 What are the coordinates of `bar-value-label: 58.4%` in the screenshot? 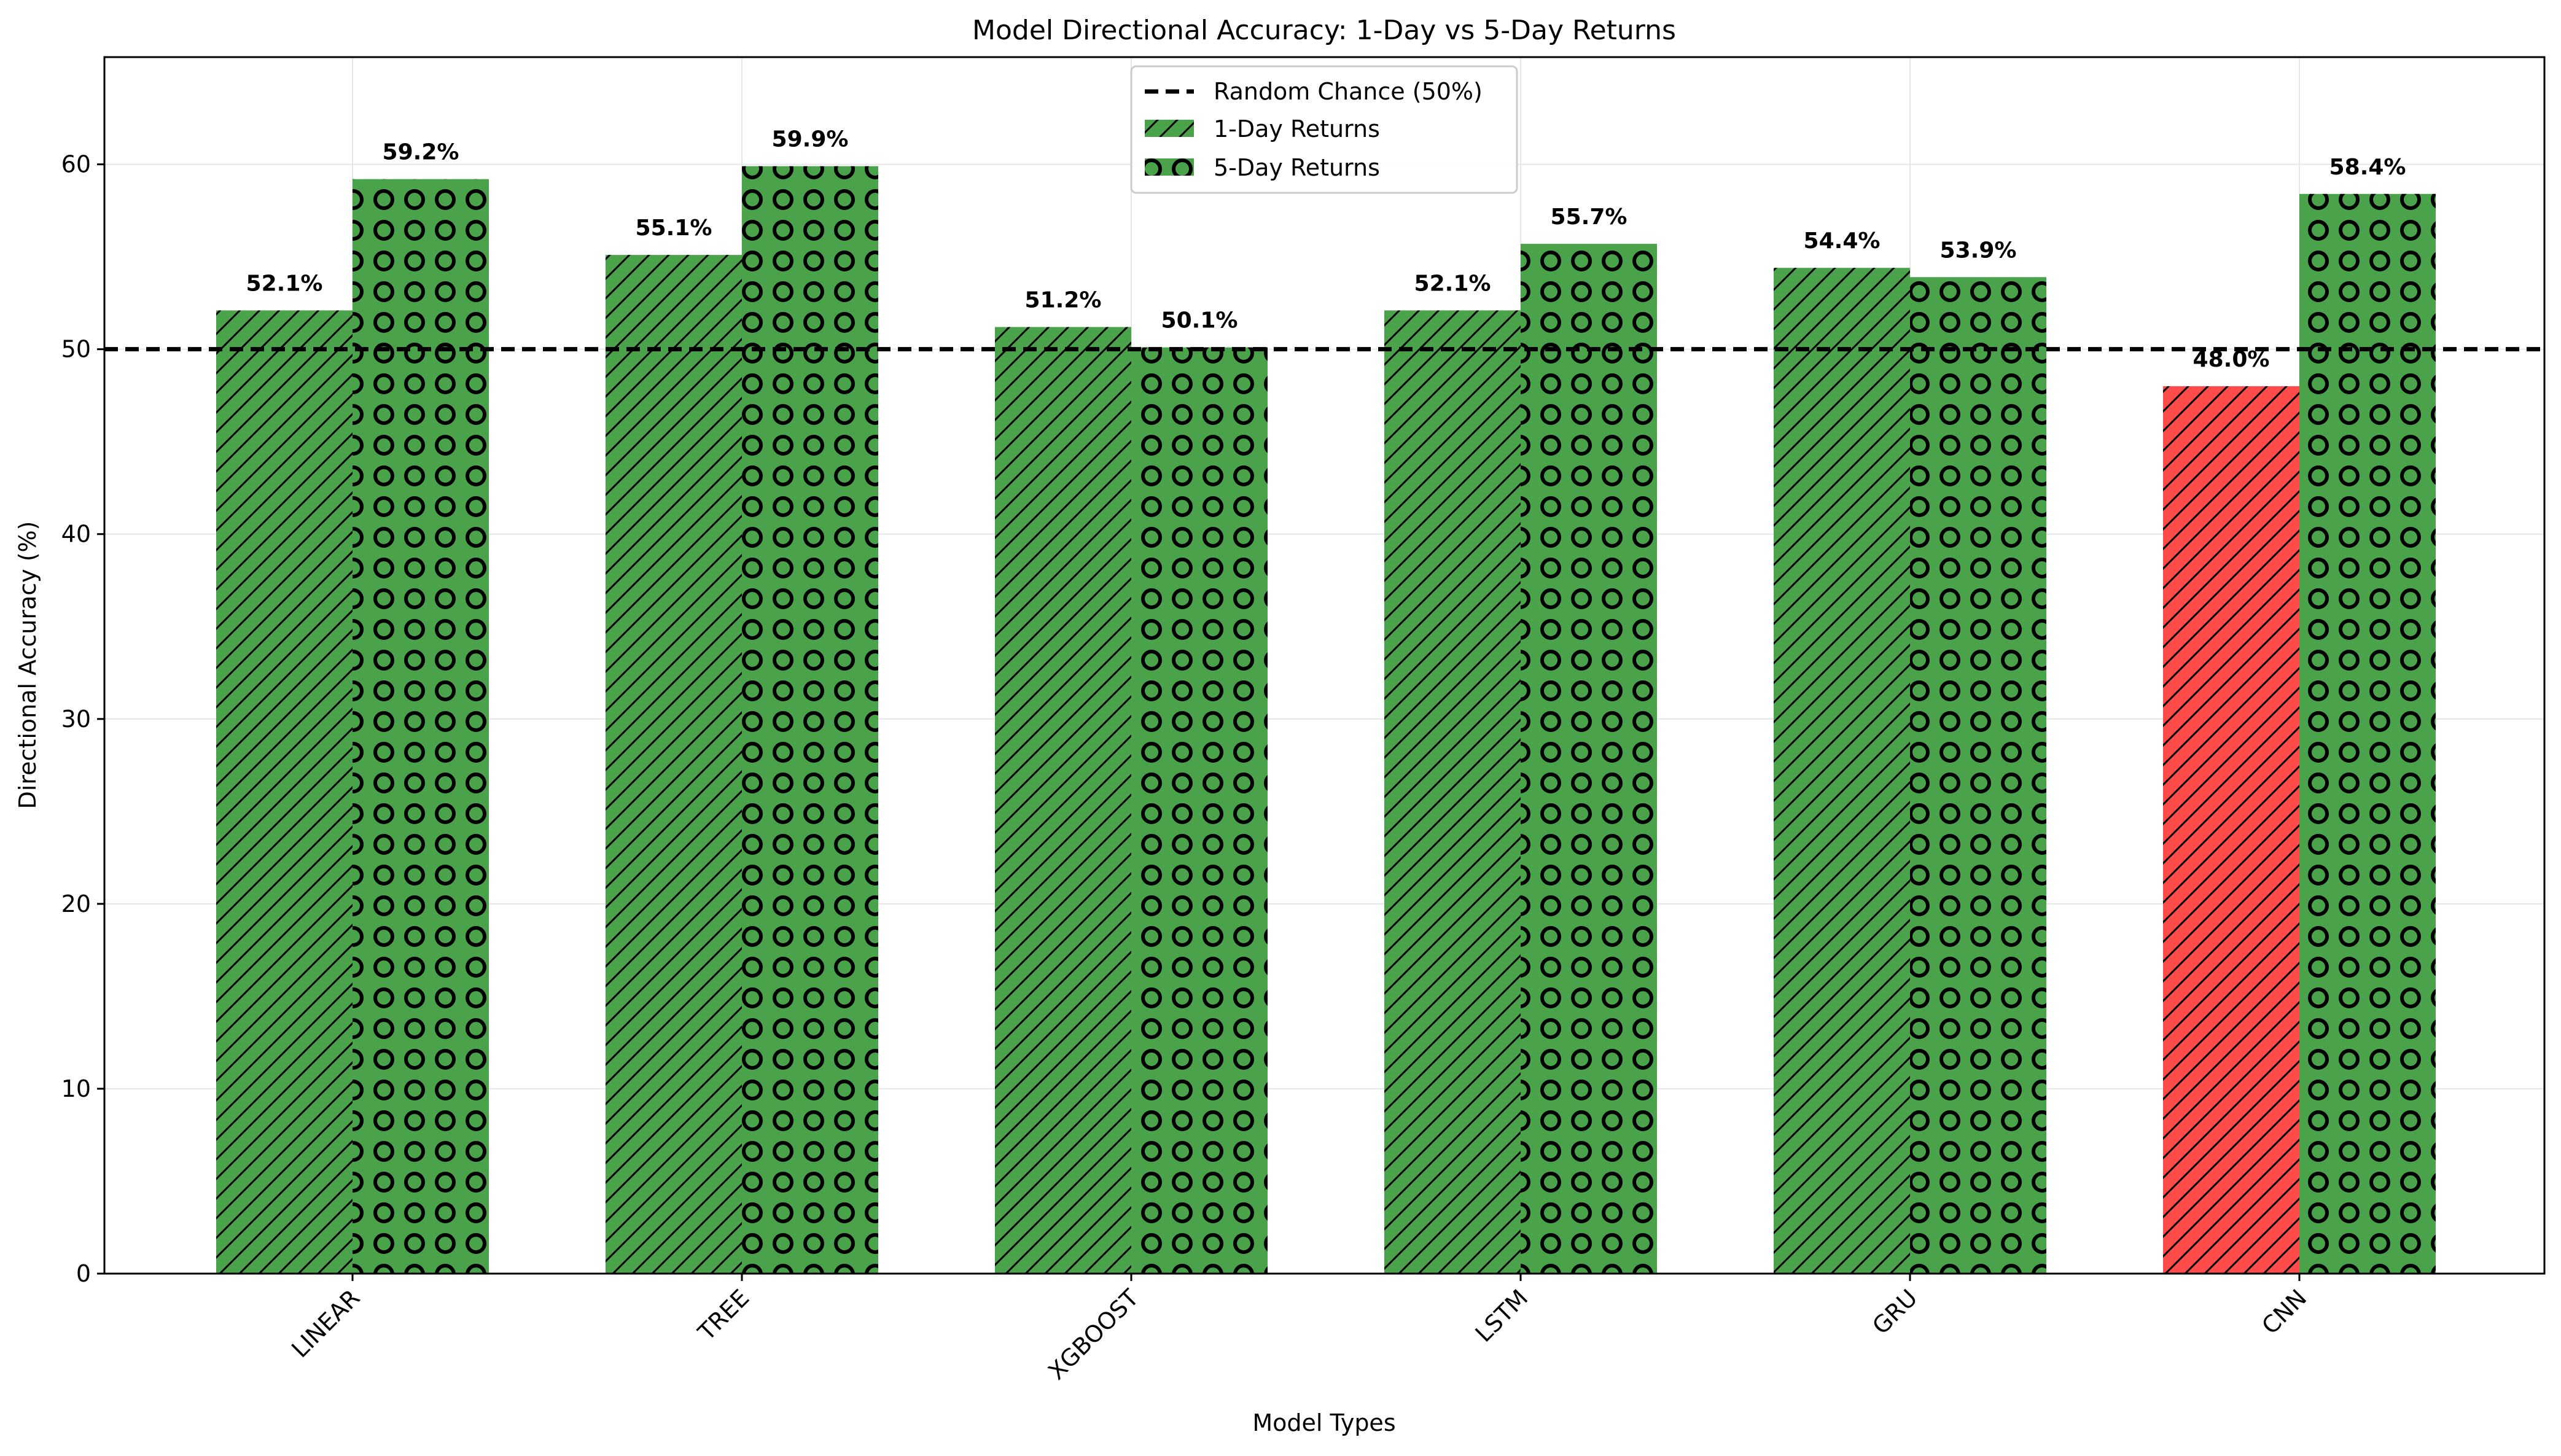 It's located at (2367, 167).